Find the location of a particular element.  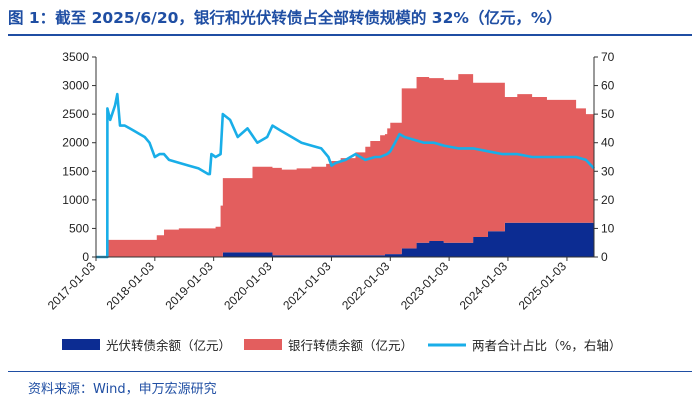

source-divider is located at coordinates (350, 371).